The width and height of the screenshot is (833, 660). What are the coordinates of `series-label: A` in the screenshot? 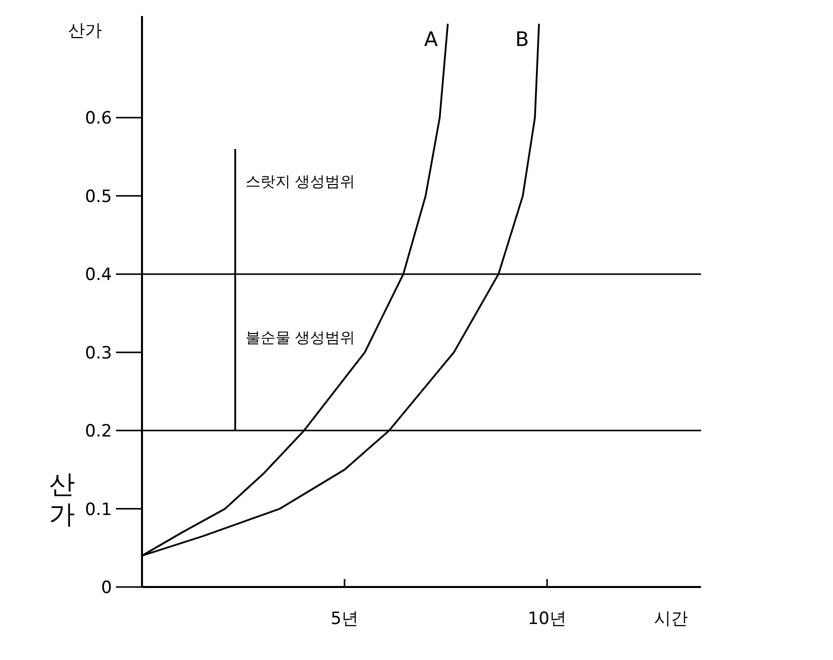 It's located at (431, 38).